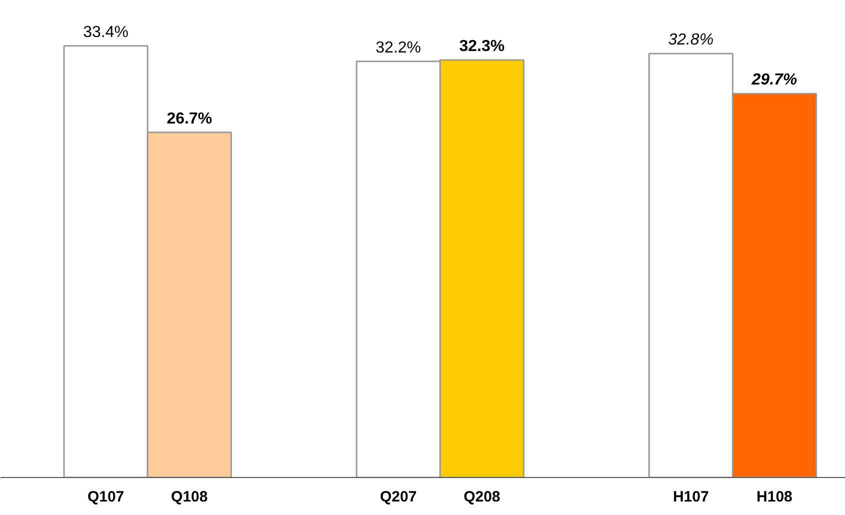 Image resolution: width=845 pixels, height=515 pixels. I want to click on data-label: 26.7%, so click(189, 119).